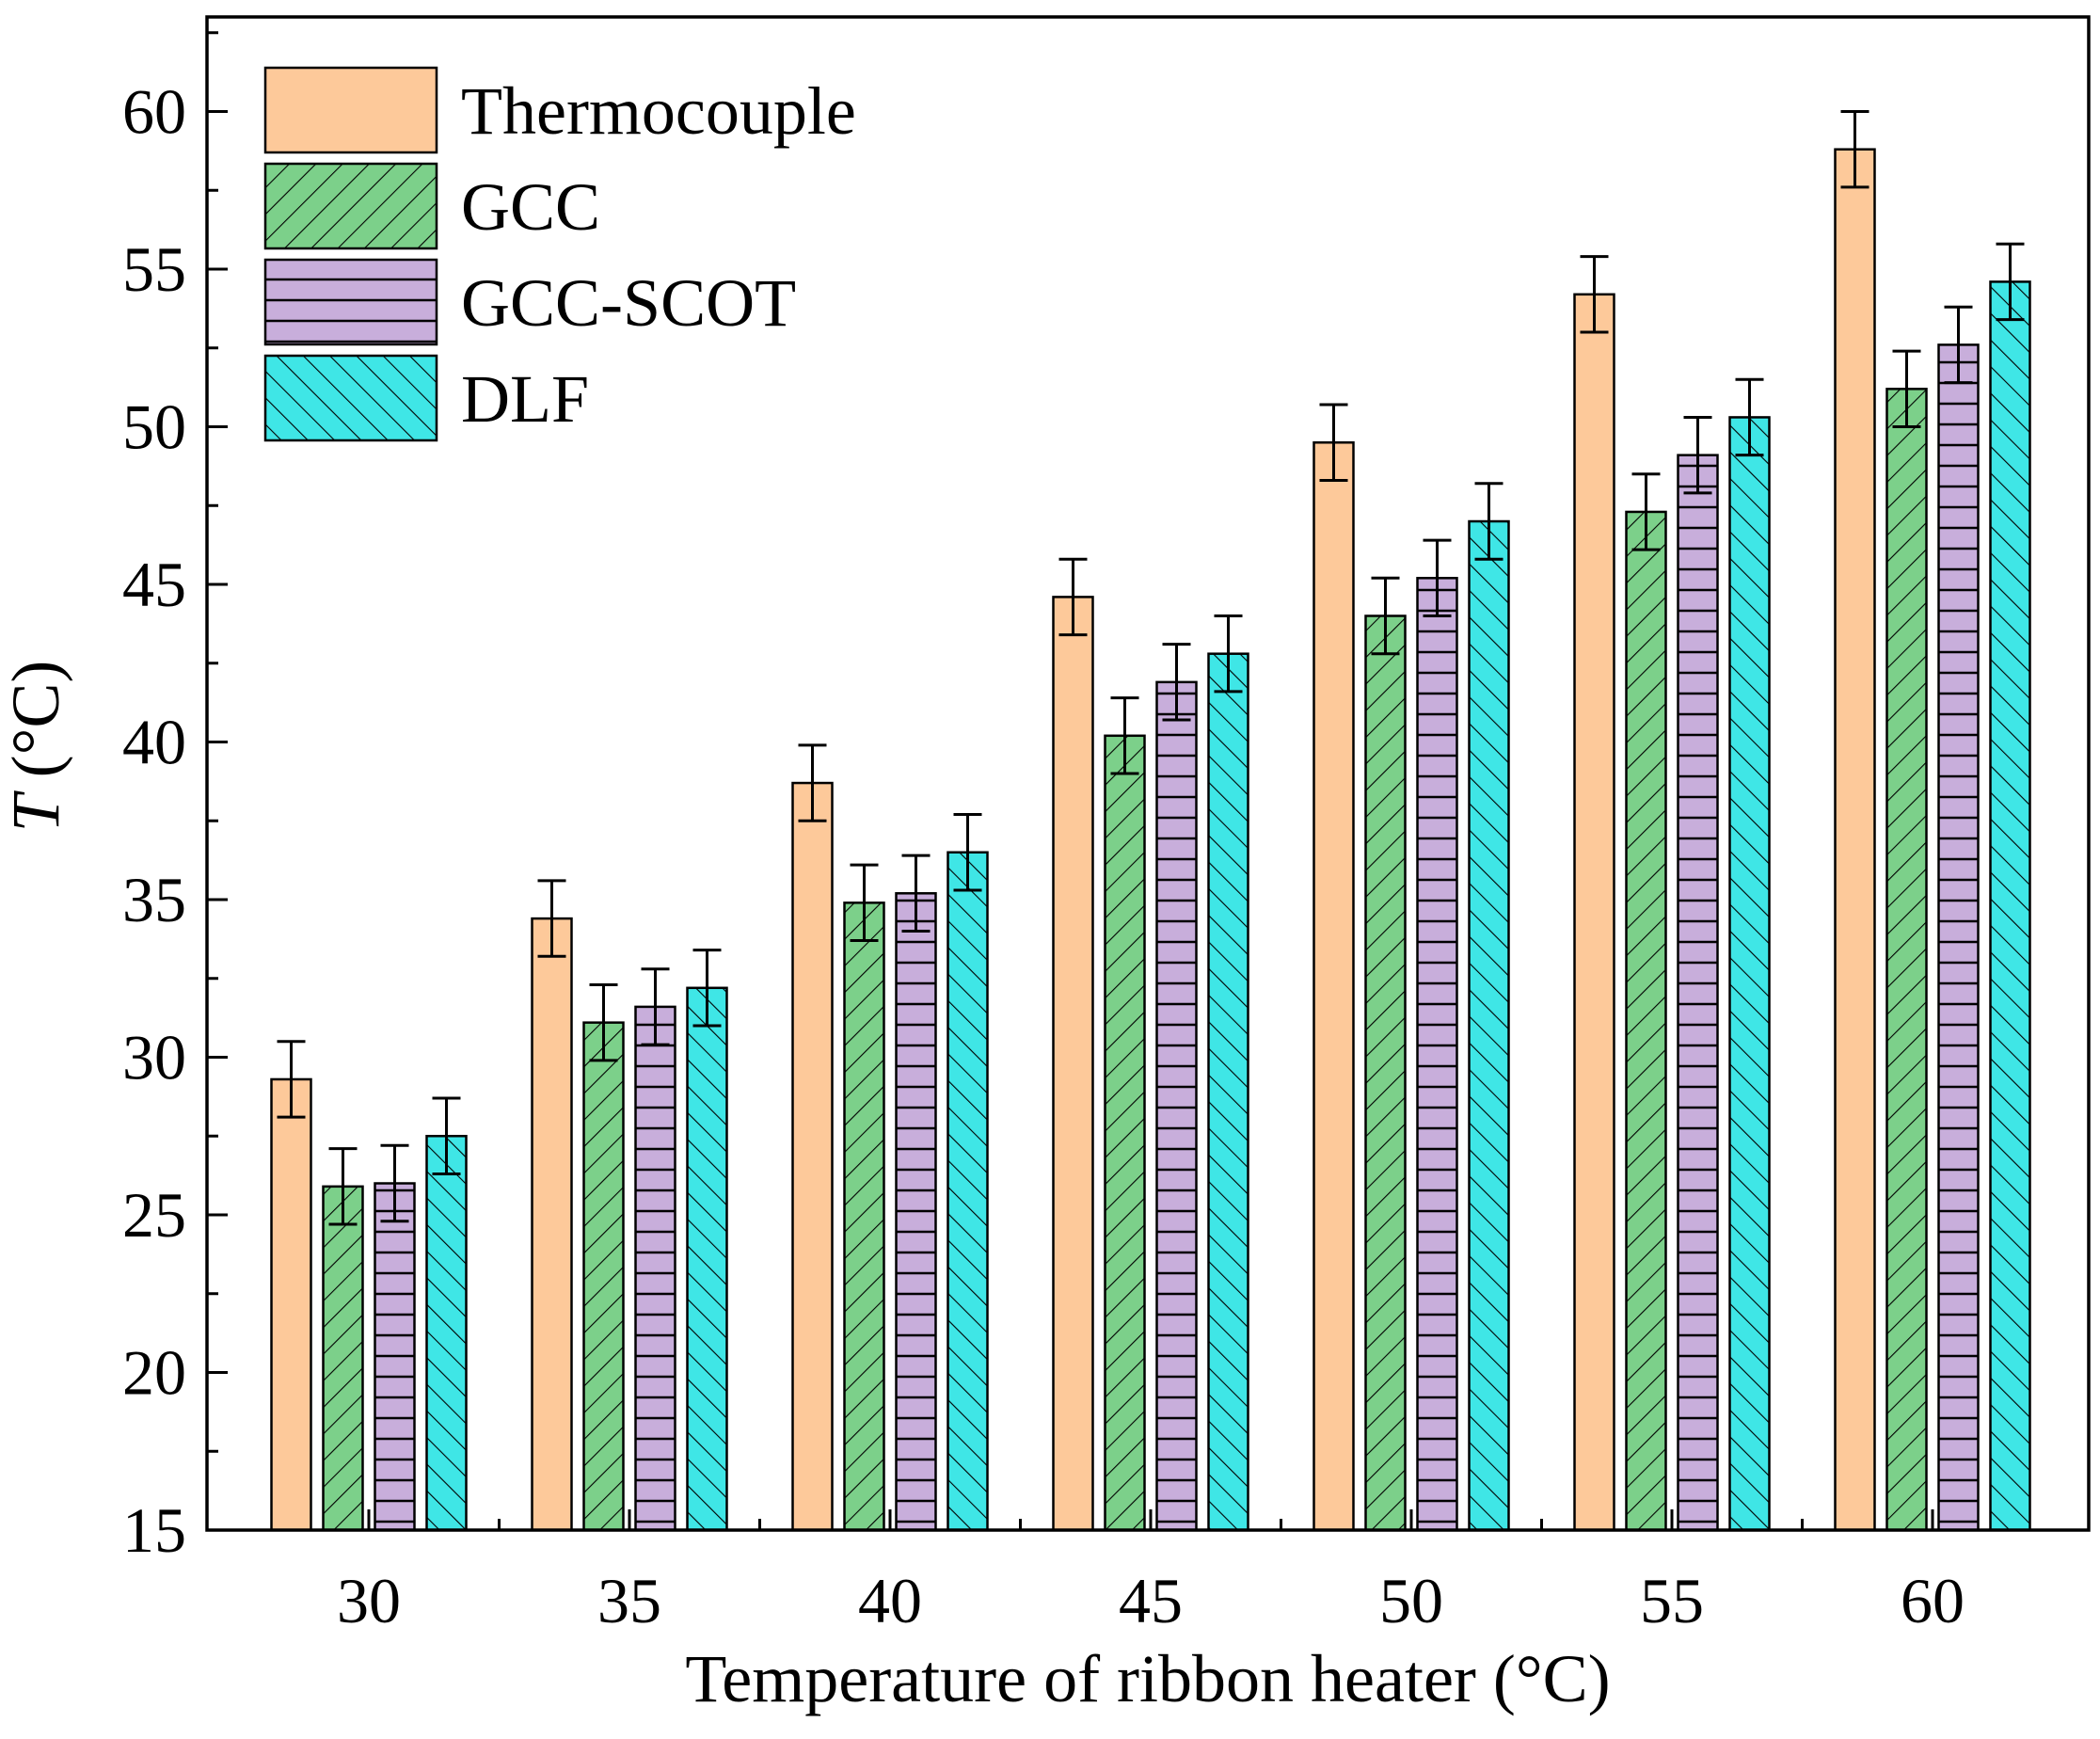 The height and width of the screenshot is (1739, 2100). What do you see at coordinates (890, 1600) in the screenshot?
I see `x-tick-label: 40` at bounding box center [890, 1600].